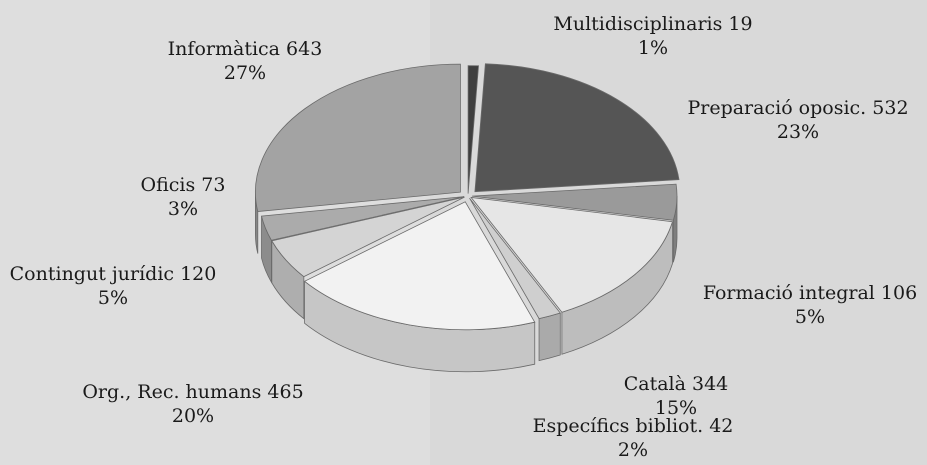  I want to click on pie-slice-informatica, so click(358, 138).